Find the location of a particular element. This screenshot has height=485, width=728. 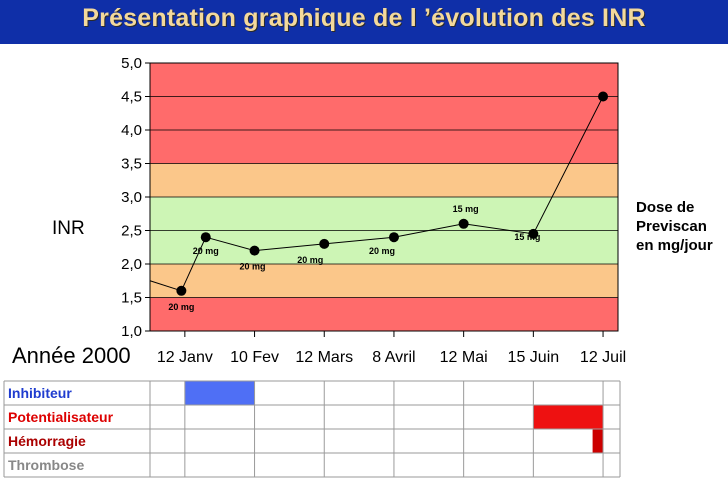

y-tick-label: 1,5 is located at coordinates (131, 298).